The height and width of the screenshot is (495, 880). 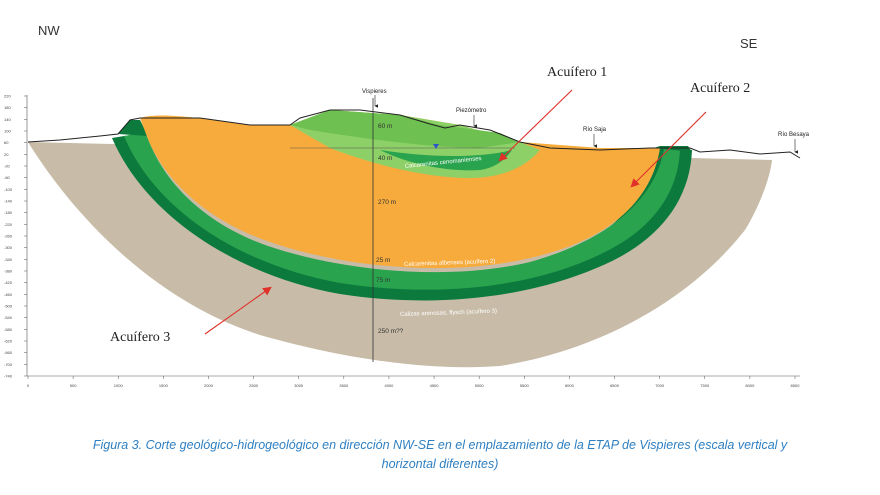 What do you see at coordinates (525, 385) in the screenshot?
I see `x-tick-label: 5500` at bounding box center [525, 385].